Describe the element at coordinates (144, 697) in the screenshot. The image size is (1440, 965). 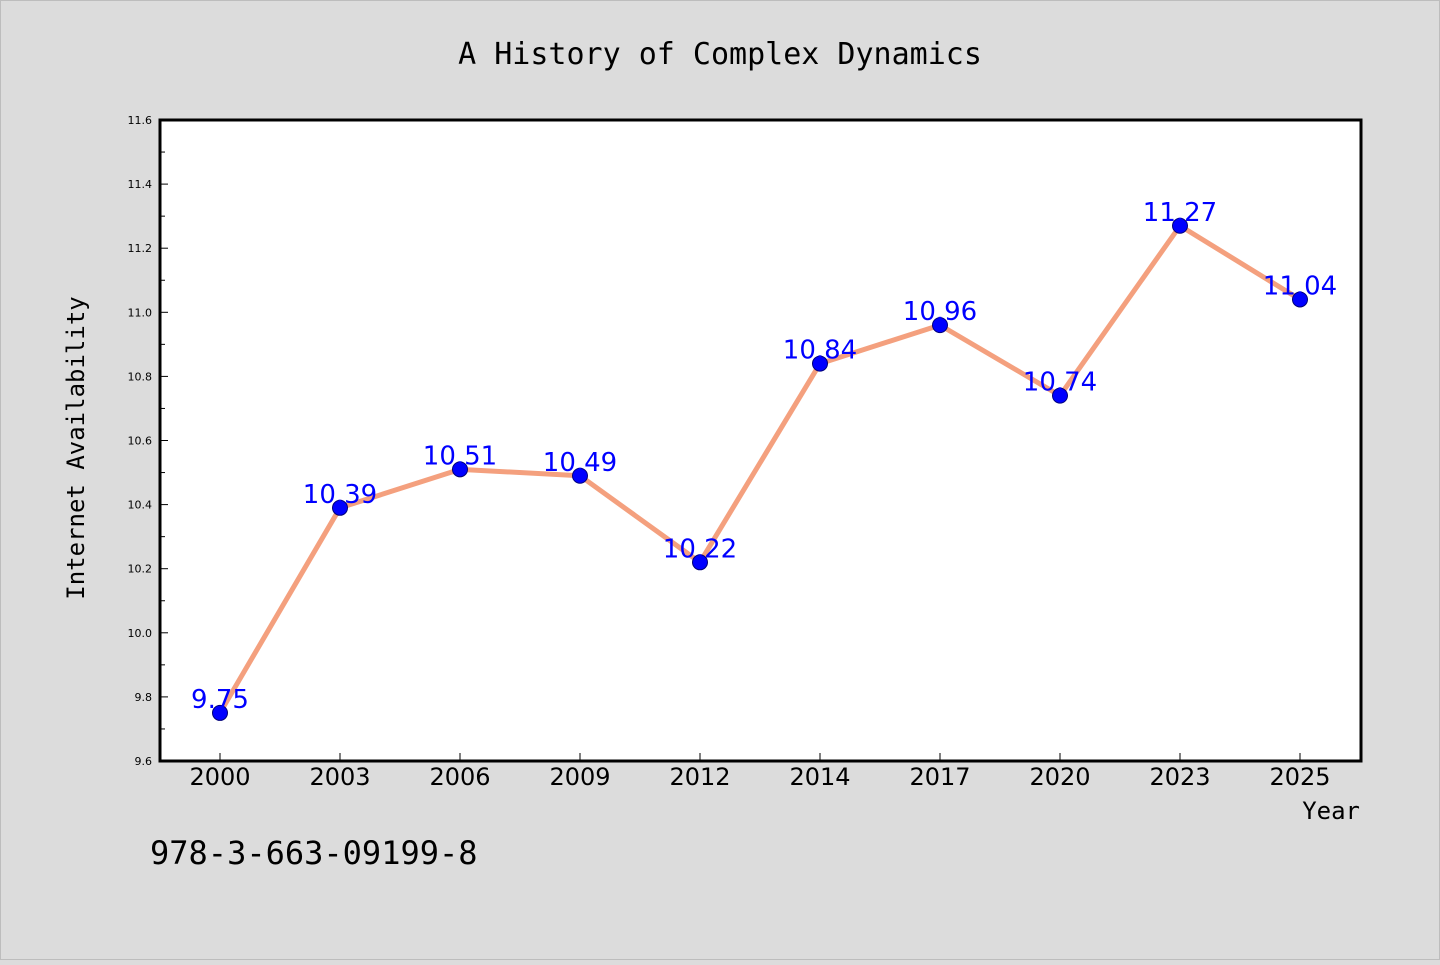
I see `y-tick-label: 9.8` at that location.